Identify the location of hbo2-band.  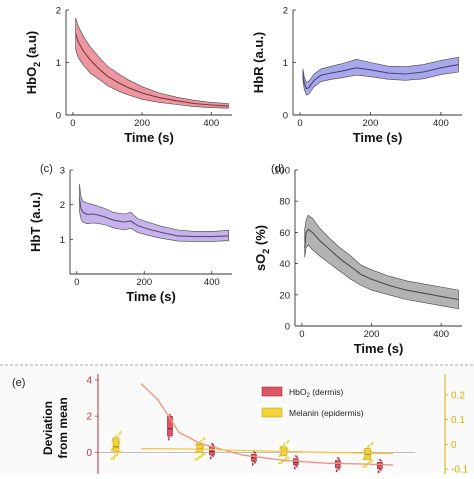
(152, 63).